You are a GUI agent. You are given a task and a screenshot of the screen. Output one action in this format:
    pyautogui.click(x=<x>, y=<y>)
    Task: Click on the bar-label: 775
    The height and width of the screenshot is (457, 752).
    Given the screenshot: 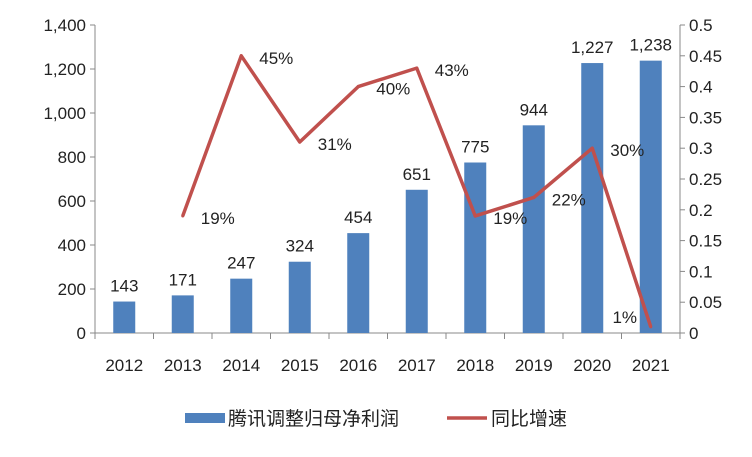 What is the action you would take?
    pyautogui.click(x=475, y=147)
    